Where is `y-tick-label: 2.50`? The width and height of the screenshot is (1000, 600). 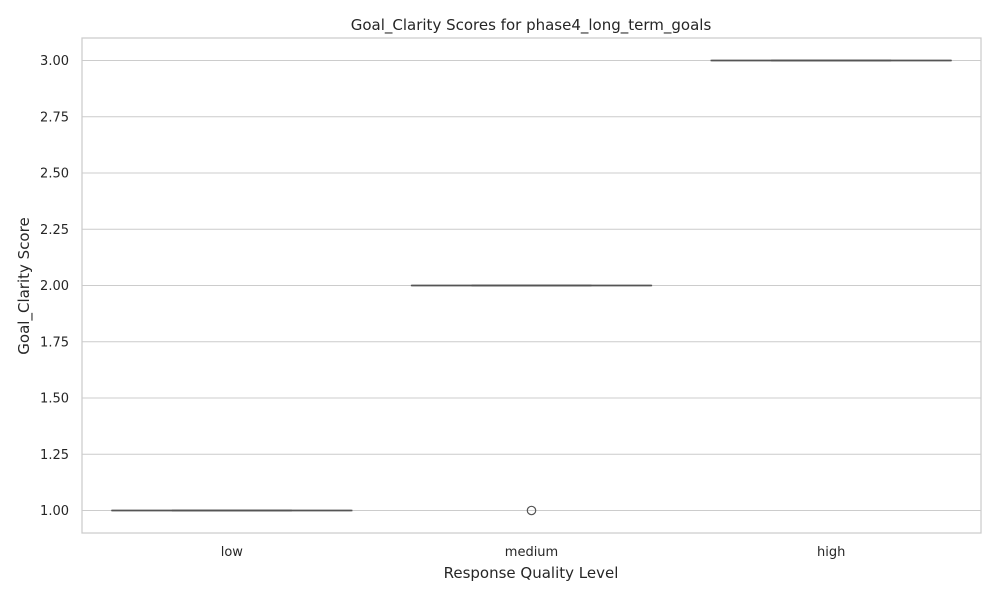
y-tick-label: 2.50 is located at coordinates (54, 174).